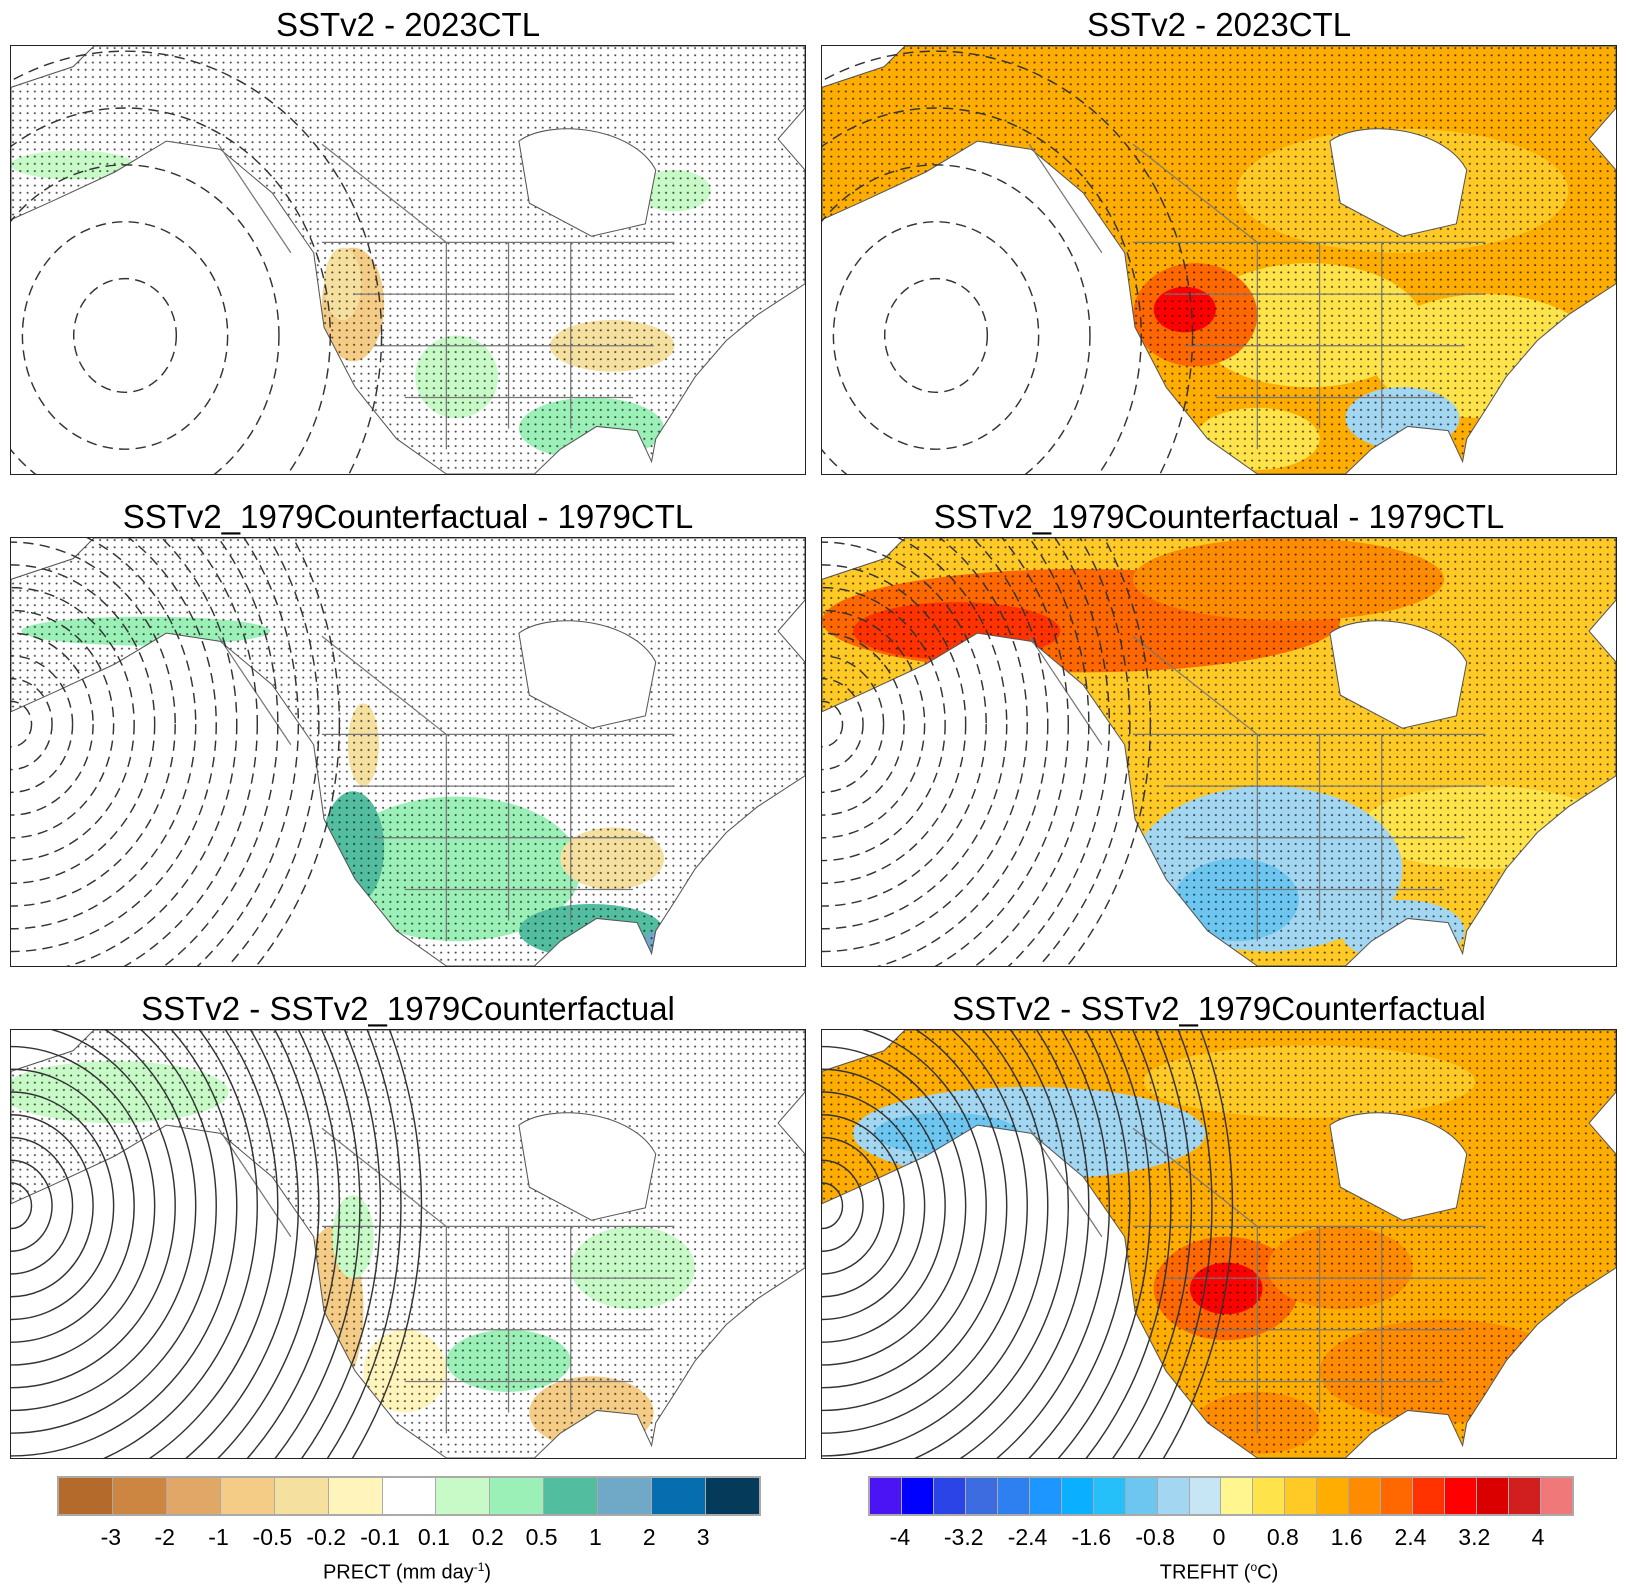 This screenshot has width=1626, height=1596. Describe the element at coordinates (272, 1537) in the screenshot. I see `precip-tick-label: -0.5` at that location.